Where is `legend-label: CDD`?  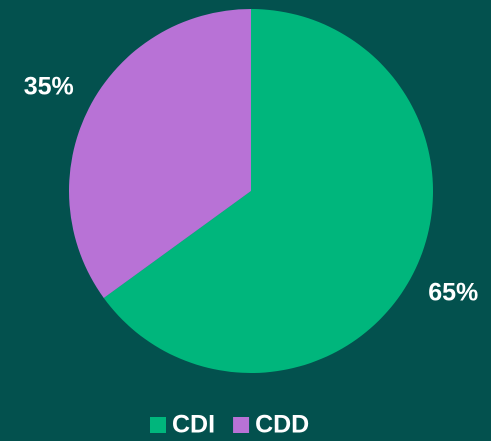
legend-label: CDD is located at coordinates (282, 425).